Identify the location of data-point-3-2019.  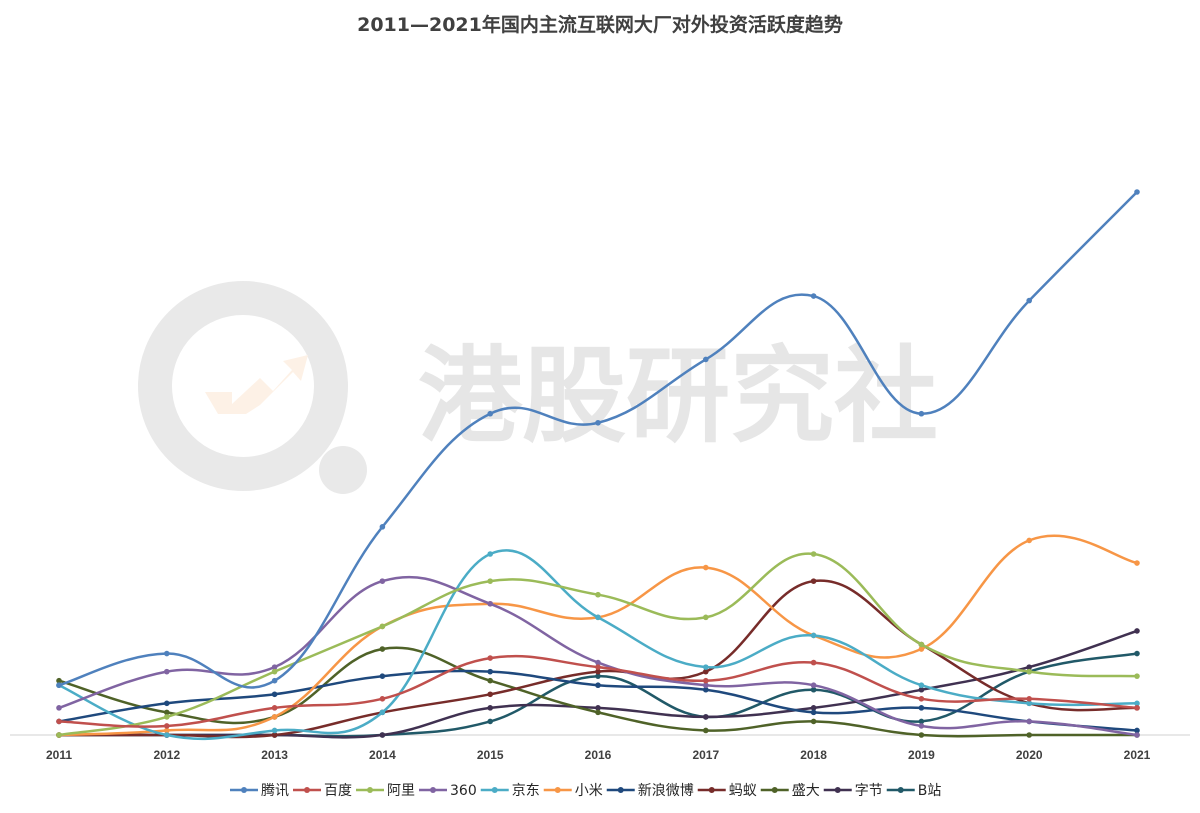
(921, 726).